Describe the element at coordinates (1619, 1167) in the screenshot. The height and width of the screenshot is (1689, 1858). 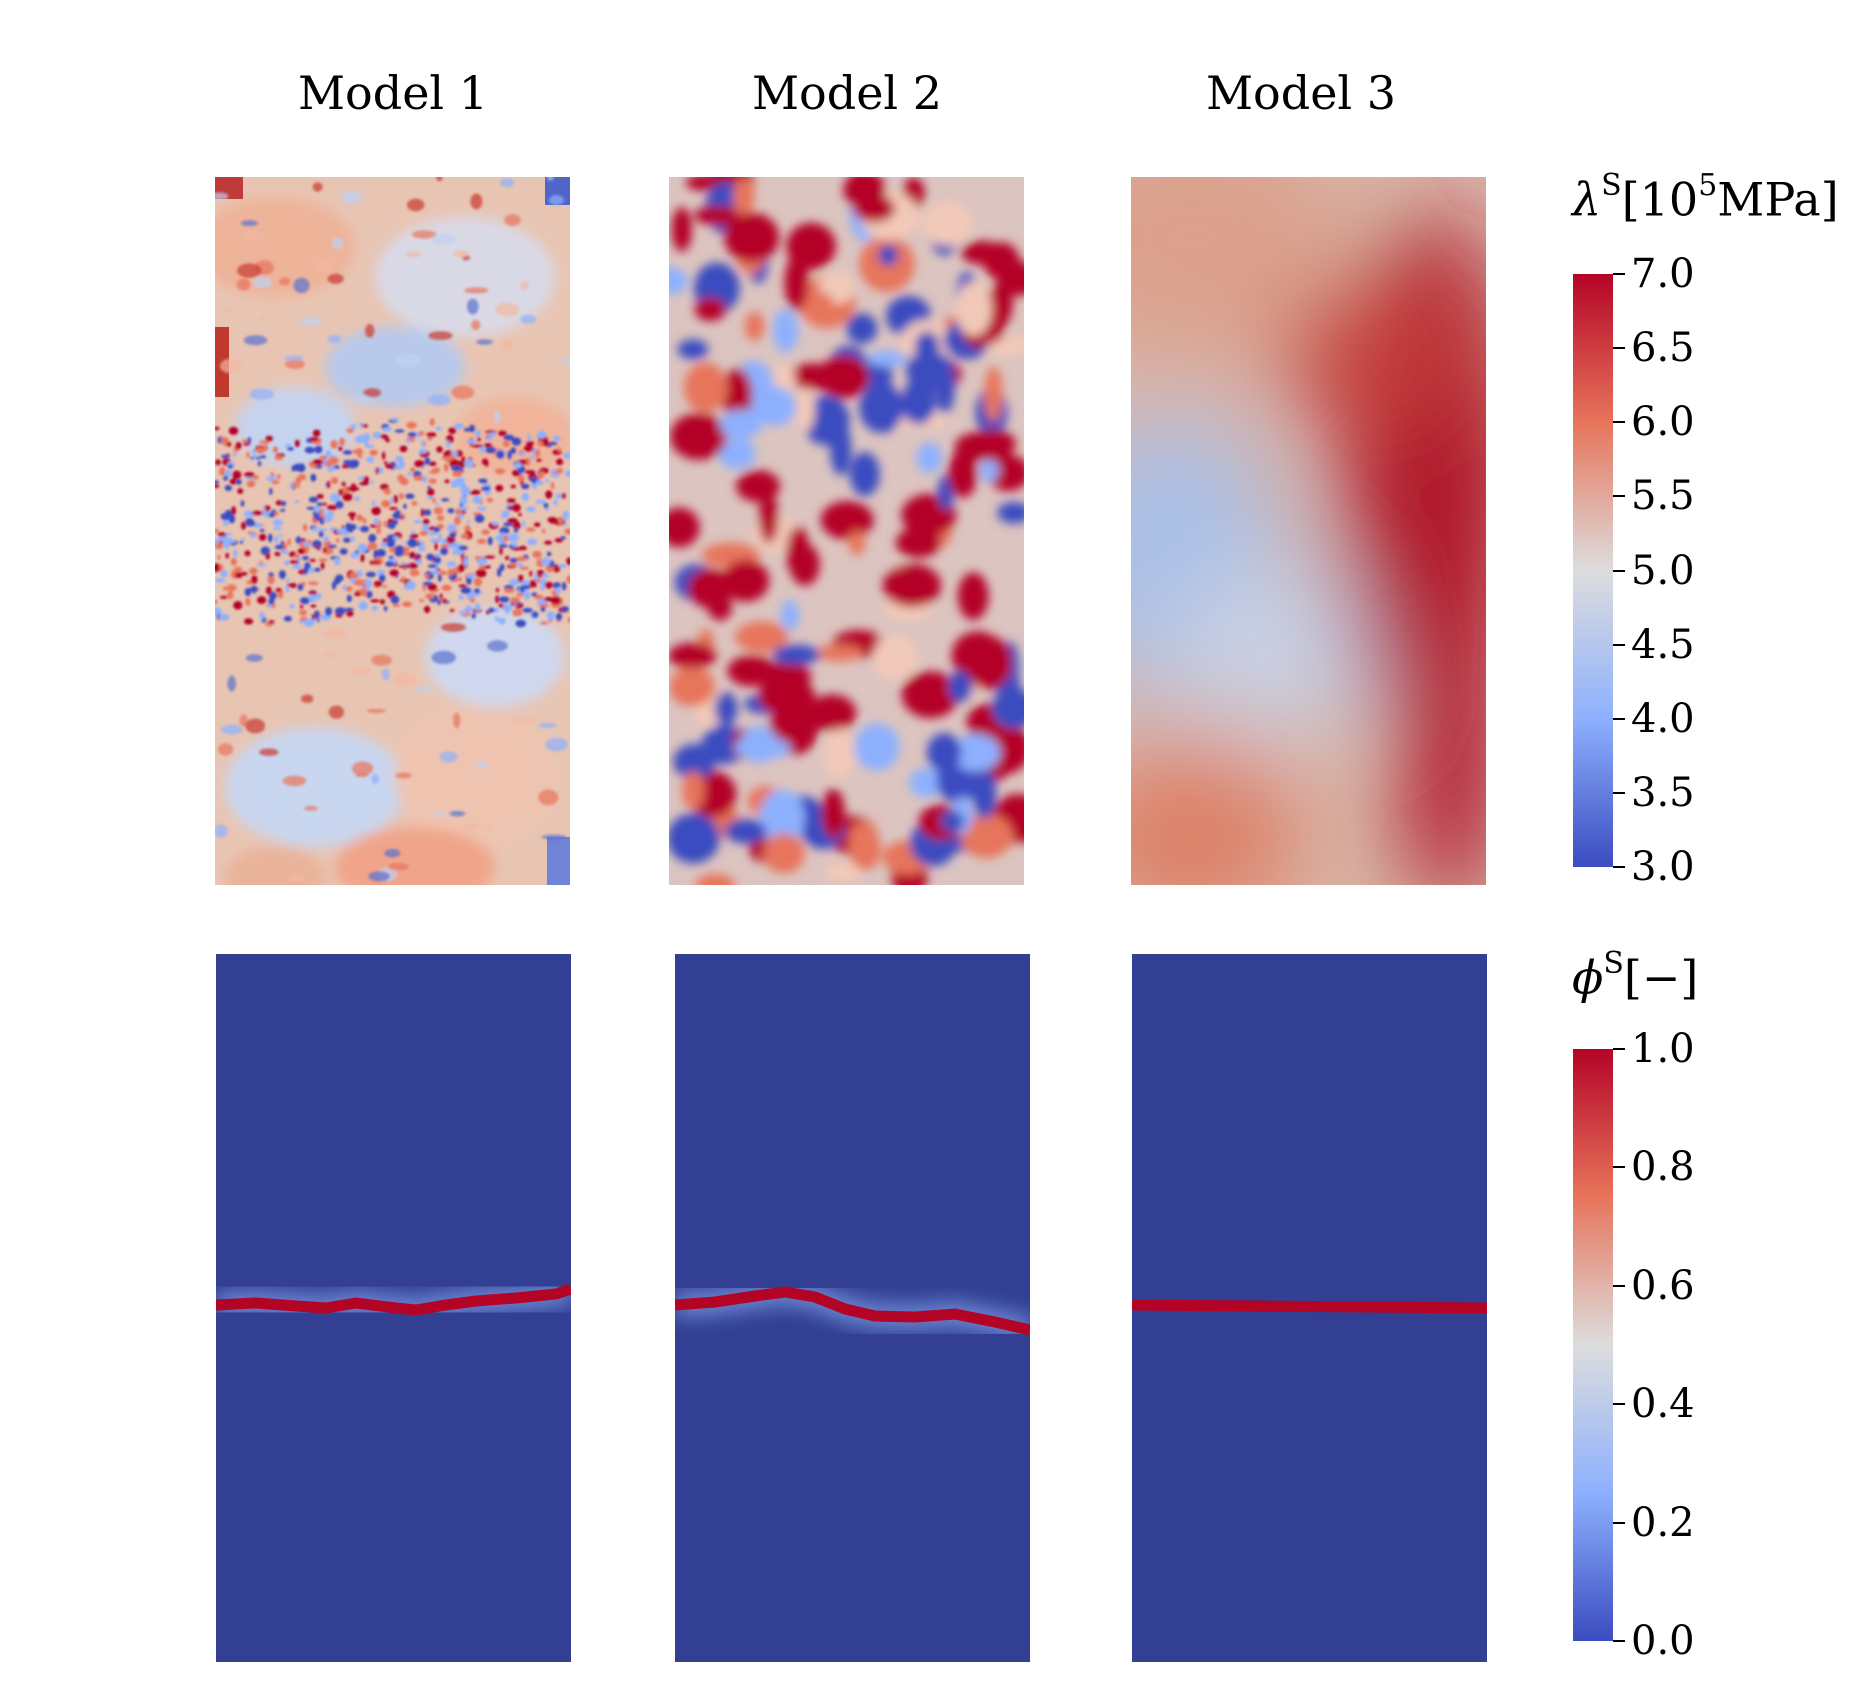
I see `phi-colorbar-tick` at that location.